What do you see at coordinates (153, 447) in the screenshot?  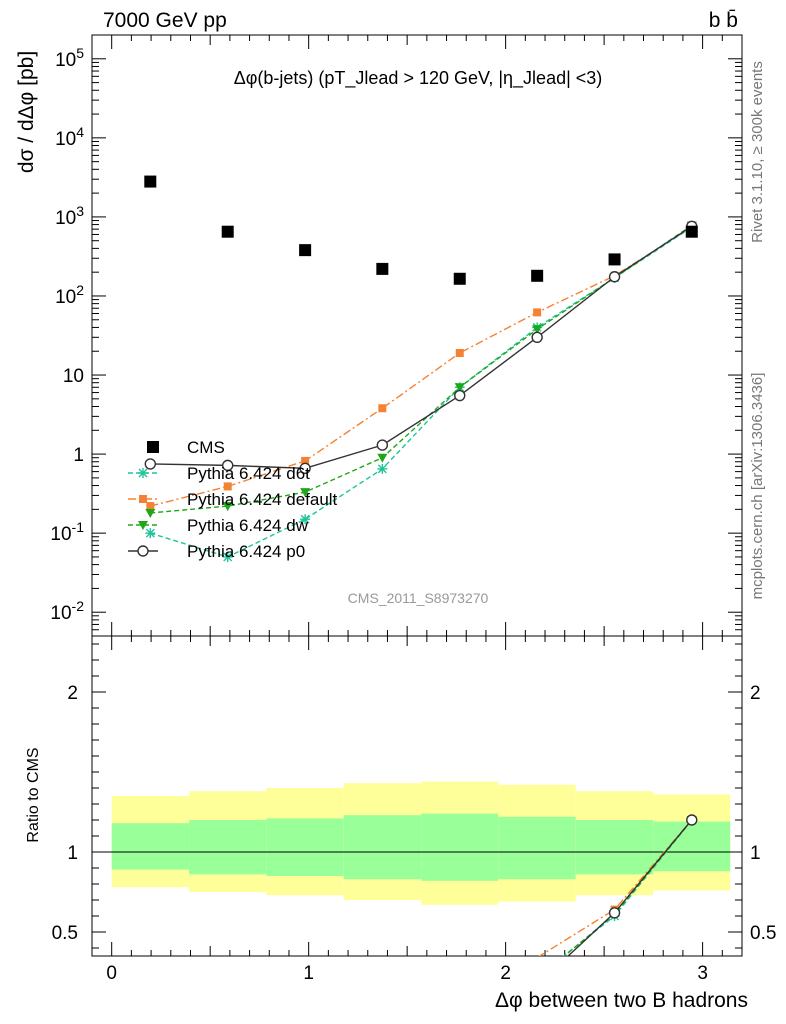 I see `legend-marker-cms` at bounding box center [153, 447].